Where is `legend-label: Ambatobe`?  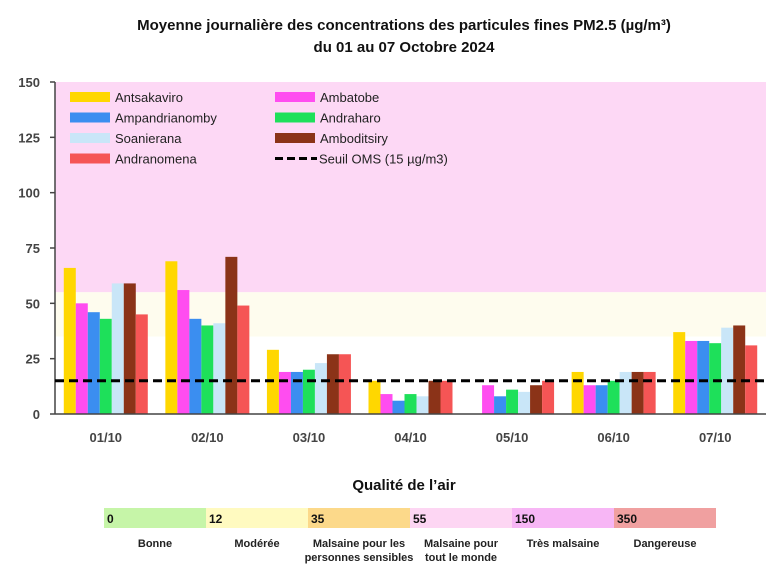 legend-label: Ambatobe is located at coordinates (349, 97).